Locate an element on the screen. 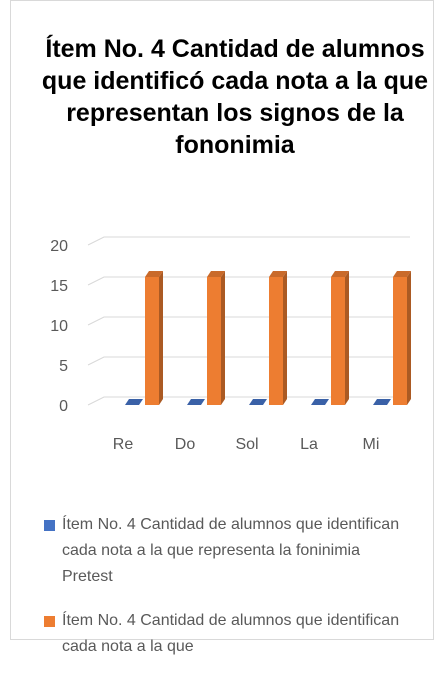 The width and height of the screenshot is (443, 678). y-tick-label: 5 is located at coordinates (63, 366).